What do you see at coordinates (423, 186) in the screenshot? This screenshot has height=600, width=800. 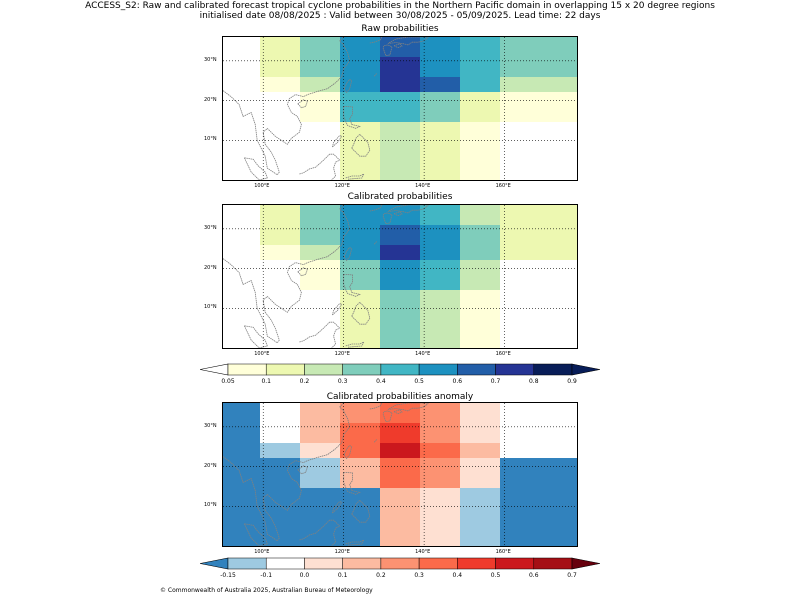 I see `longitude-label: 140°E` at bounding box center [423, 186].